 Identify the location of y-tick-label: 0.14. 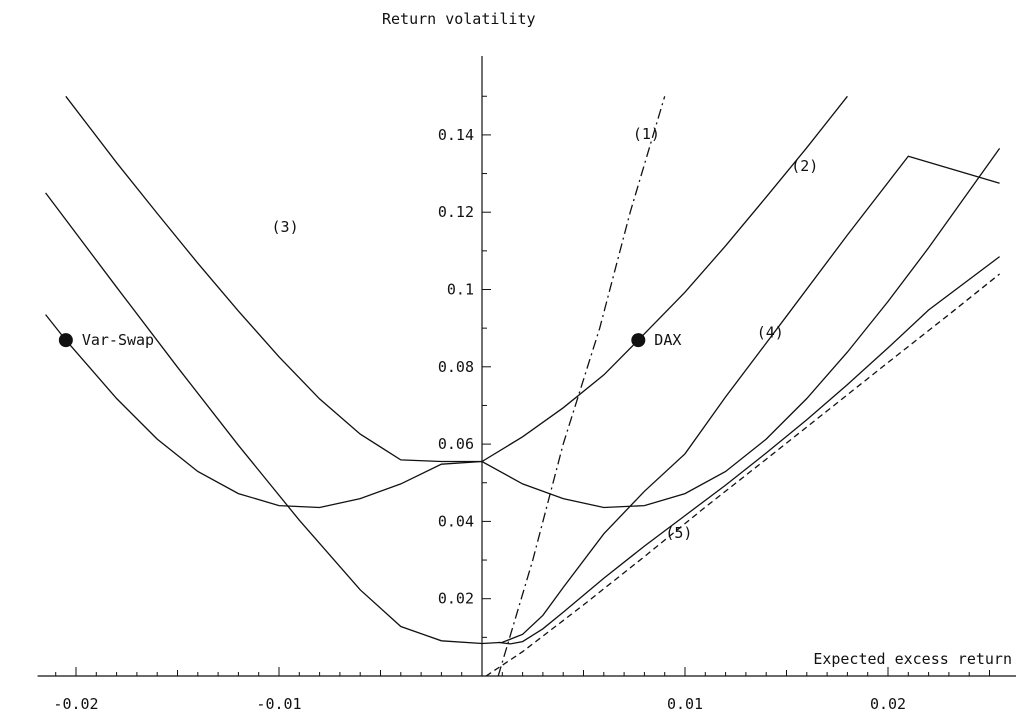
(456, 135).